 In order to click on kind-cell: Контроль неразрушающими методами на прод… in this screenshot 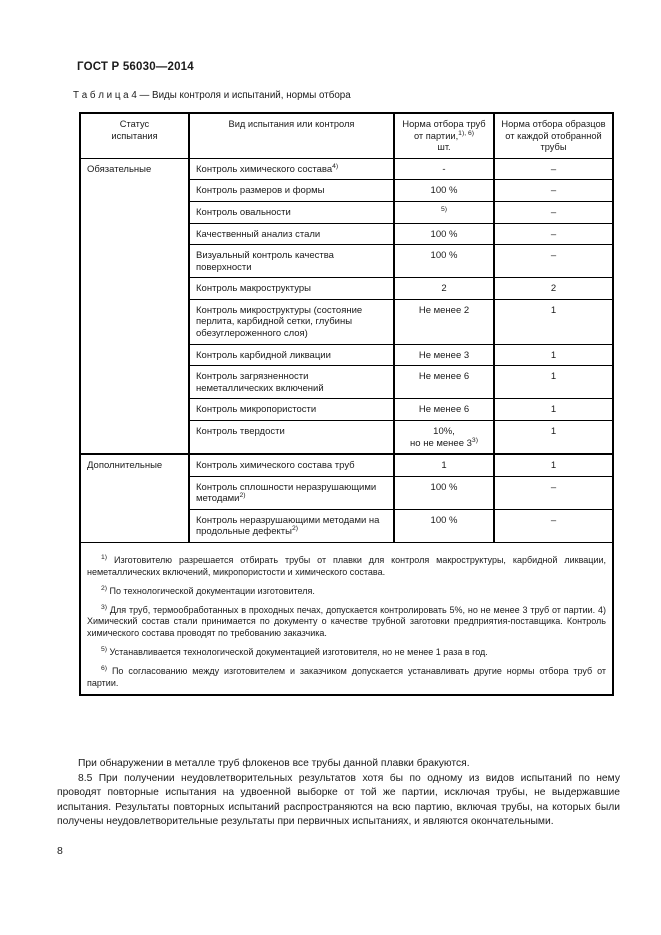, I will do `click(291, 525)`.